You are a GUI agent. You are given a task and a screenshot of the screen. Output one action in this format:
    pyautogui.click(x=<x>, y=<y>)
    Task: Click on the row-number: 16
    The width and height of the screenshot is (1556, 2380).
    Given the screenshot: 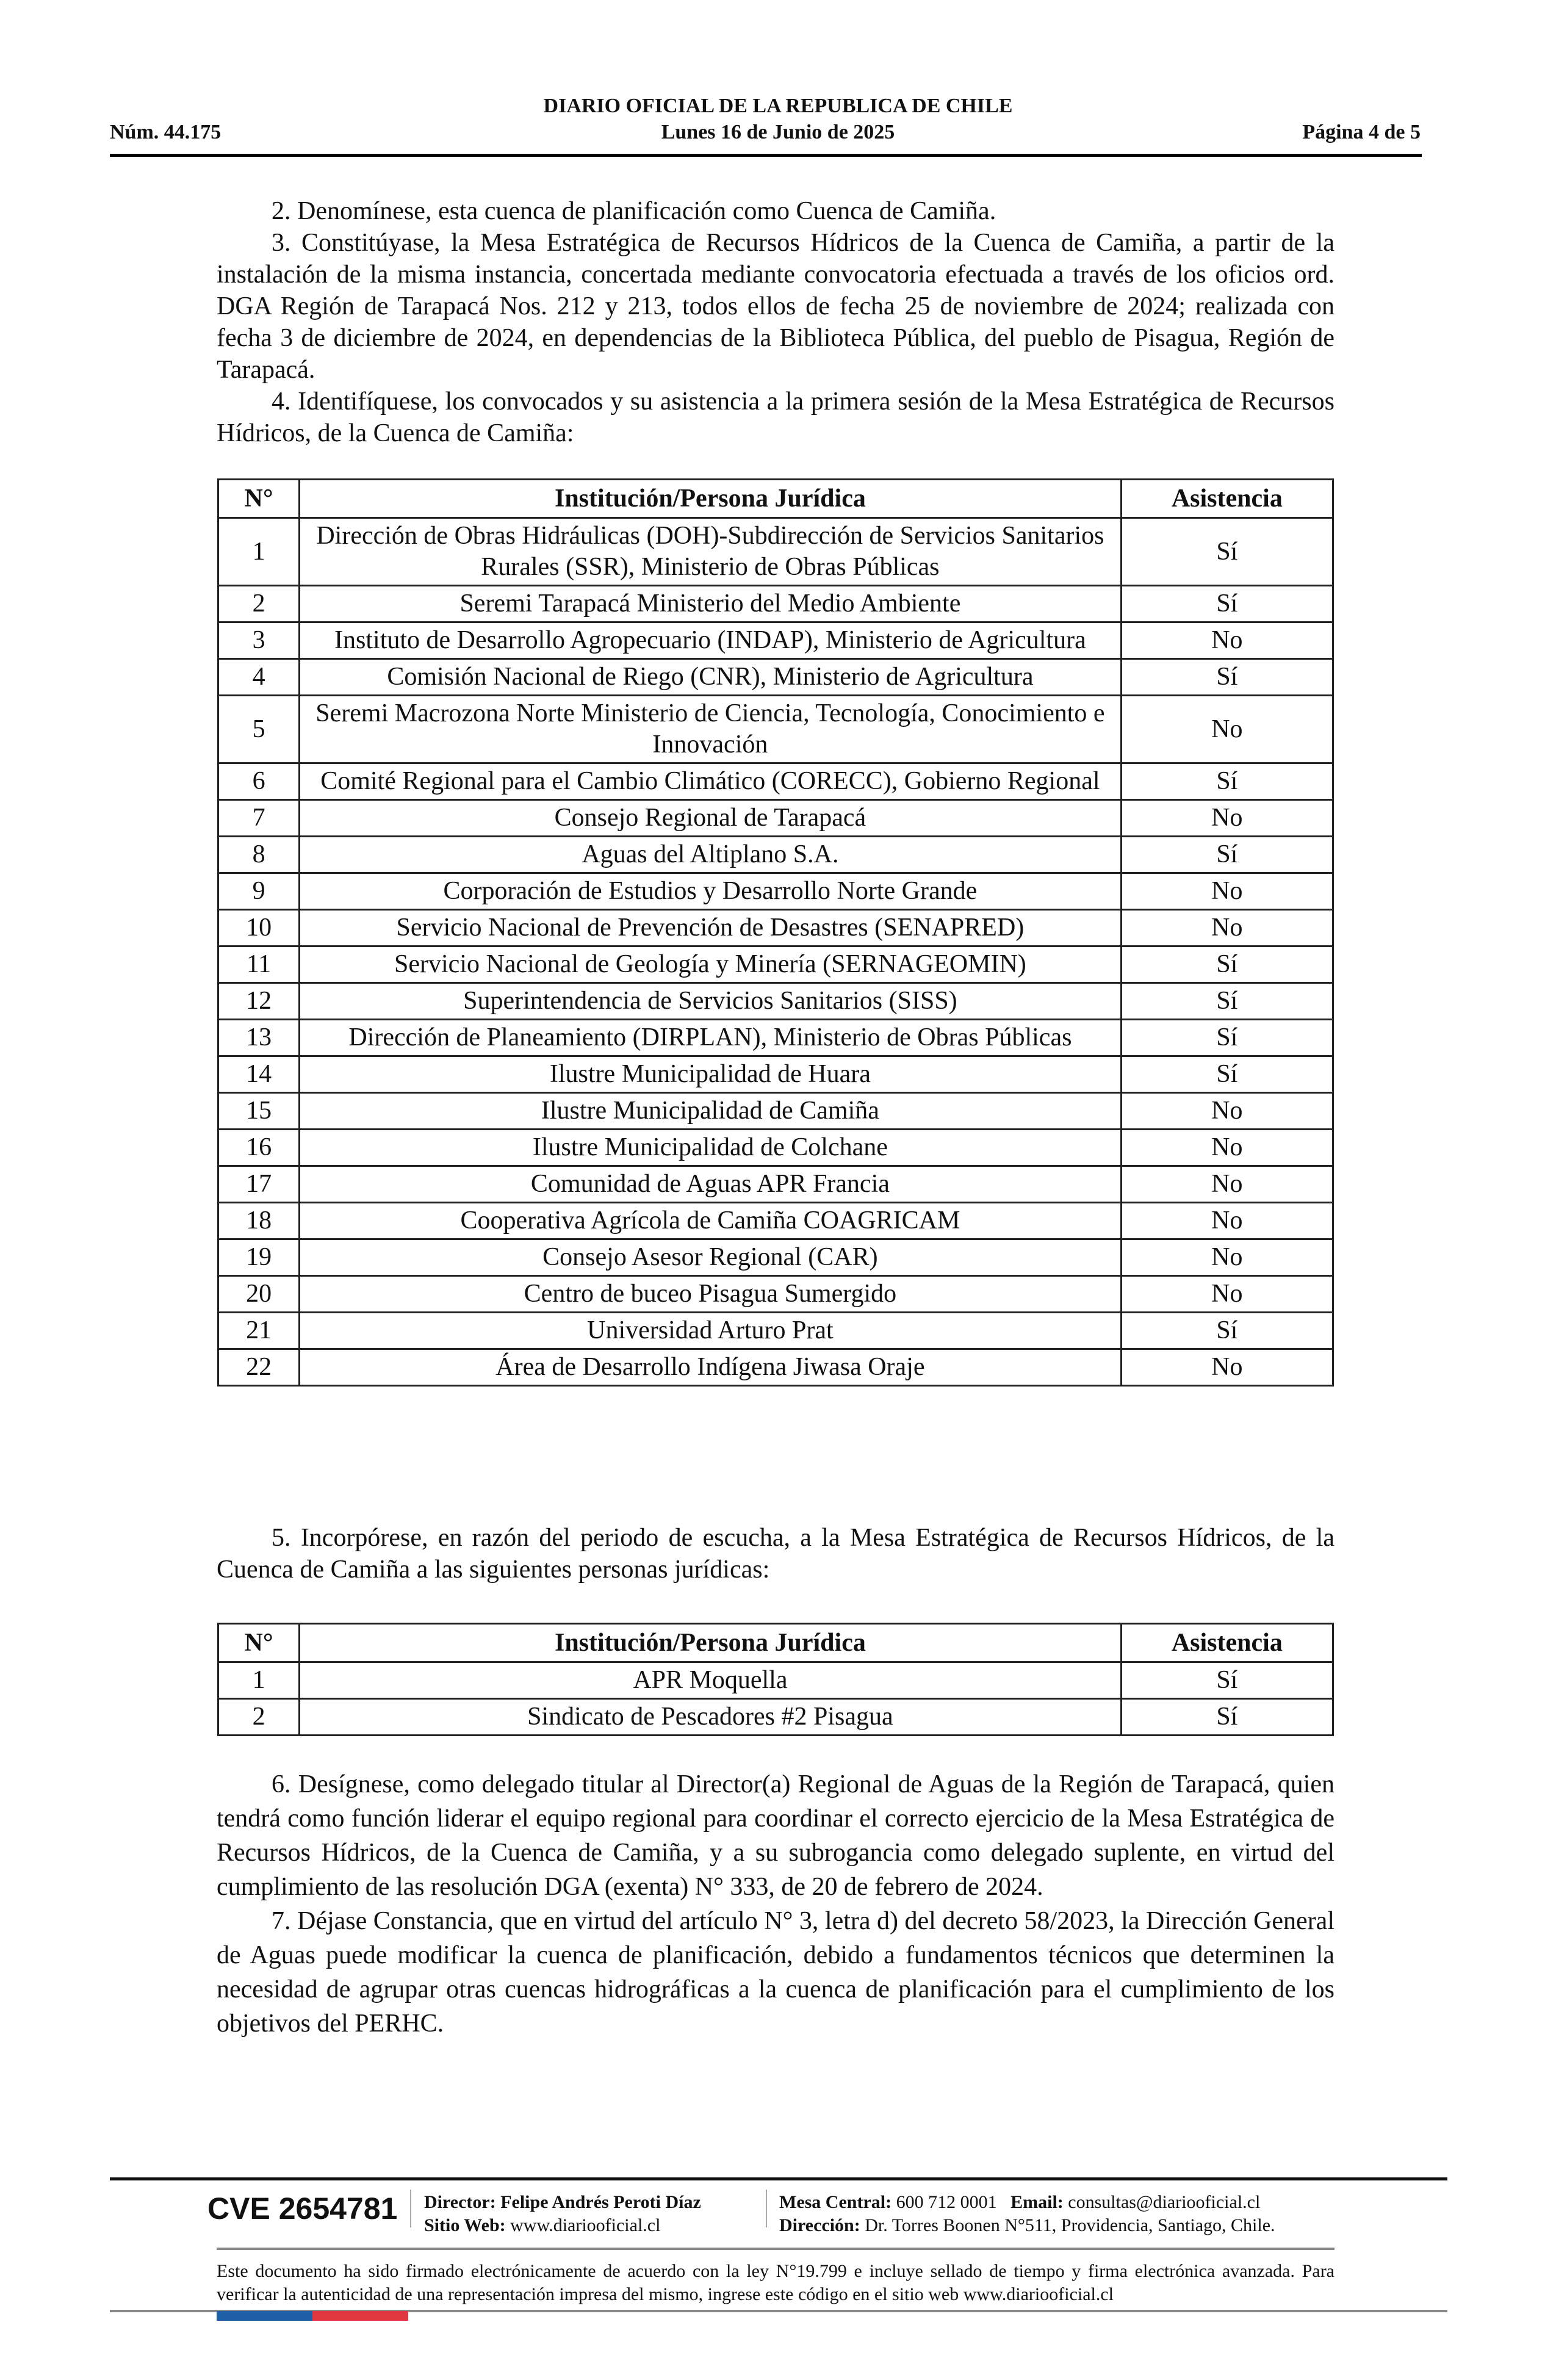 What is the action you would take?
    pyautogui.click(x=259, y=1148)
    